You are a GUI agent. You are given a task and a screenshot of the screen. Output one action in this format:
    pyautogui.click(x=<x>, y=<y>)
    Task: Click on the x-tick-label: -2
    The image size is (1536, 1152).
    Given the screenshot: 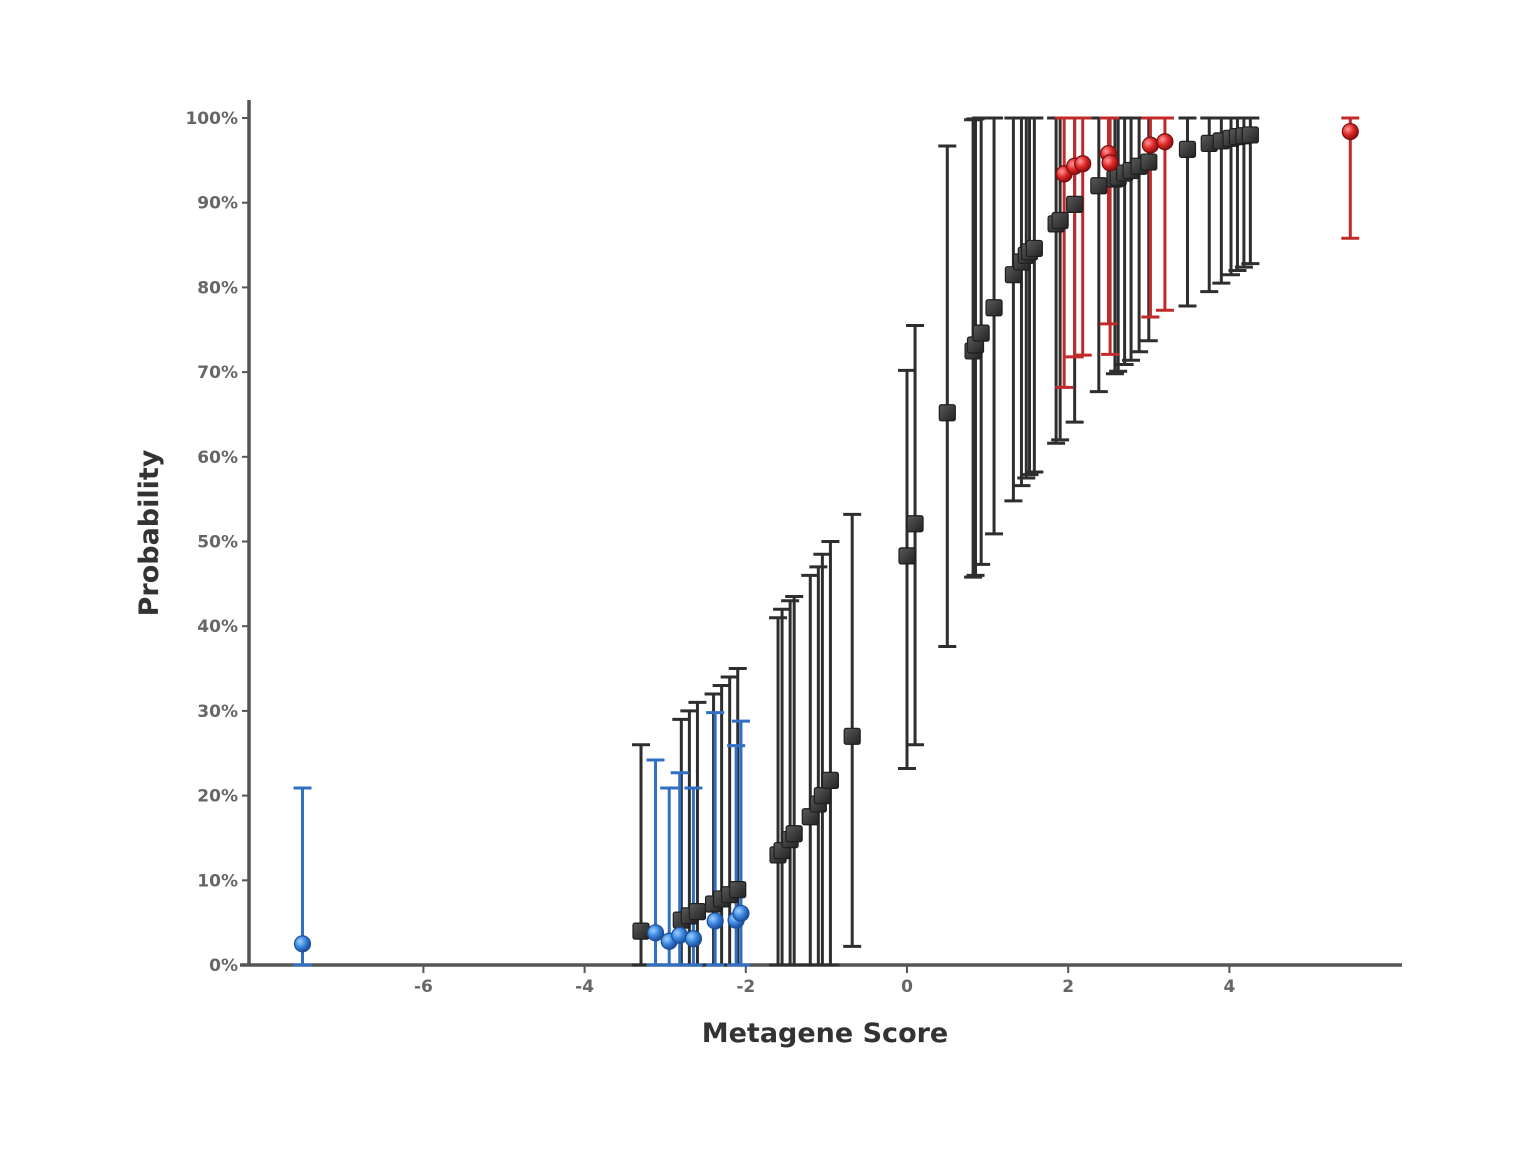 What is the action you would take?
    pyautogui.click(x=745, y=987)
    